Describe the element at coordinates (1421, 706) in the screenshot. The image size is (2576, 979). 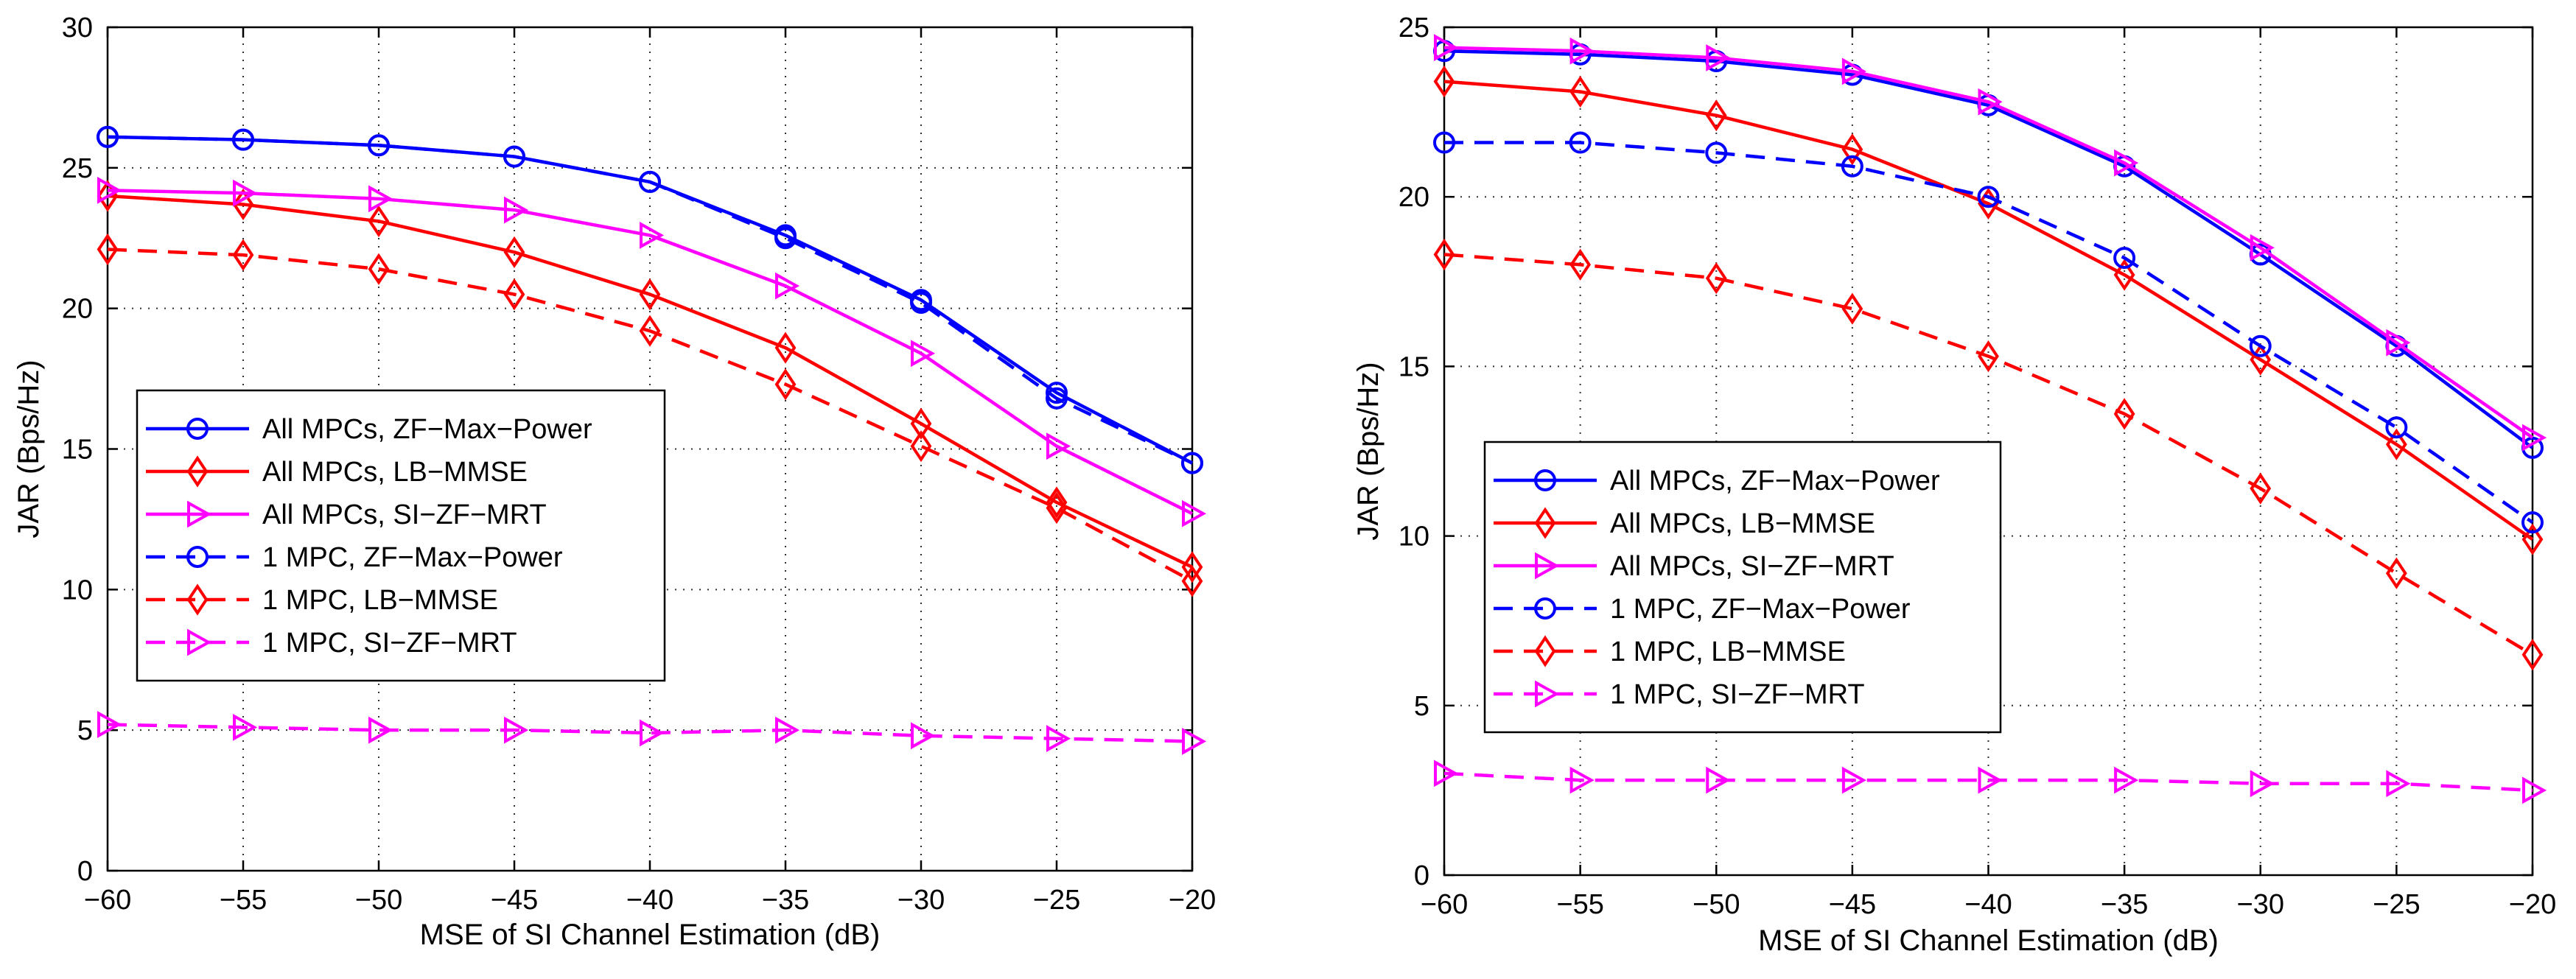
I see `panel2-y-tick-label-1: 5` at that location.